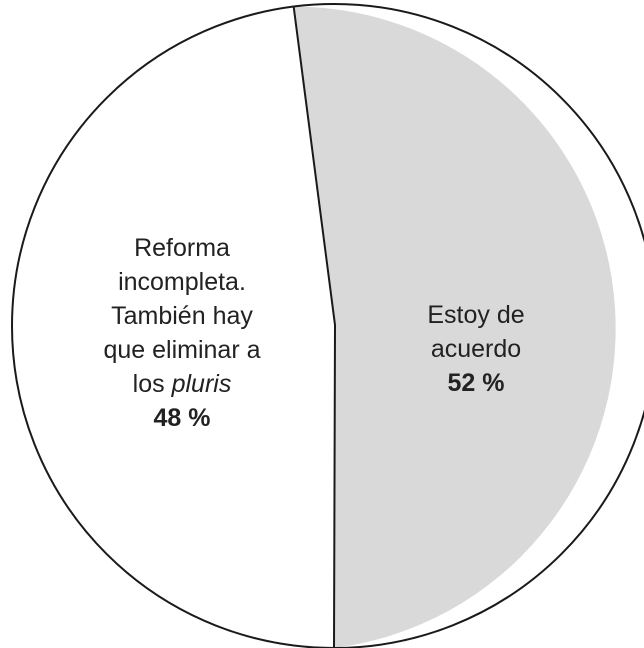  Describe the element at coordinates (476, 383) in the screenshot. I see `slice-value-label: 52 %` at that location.